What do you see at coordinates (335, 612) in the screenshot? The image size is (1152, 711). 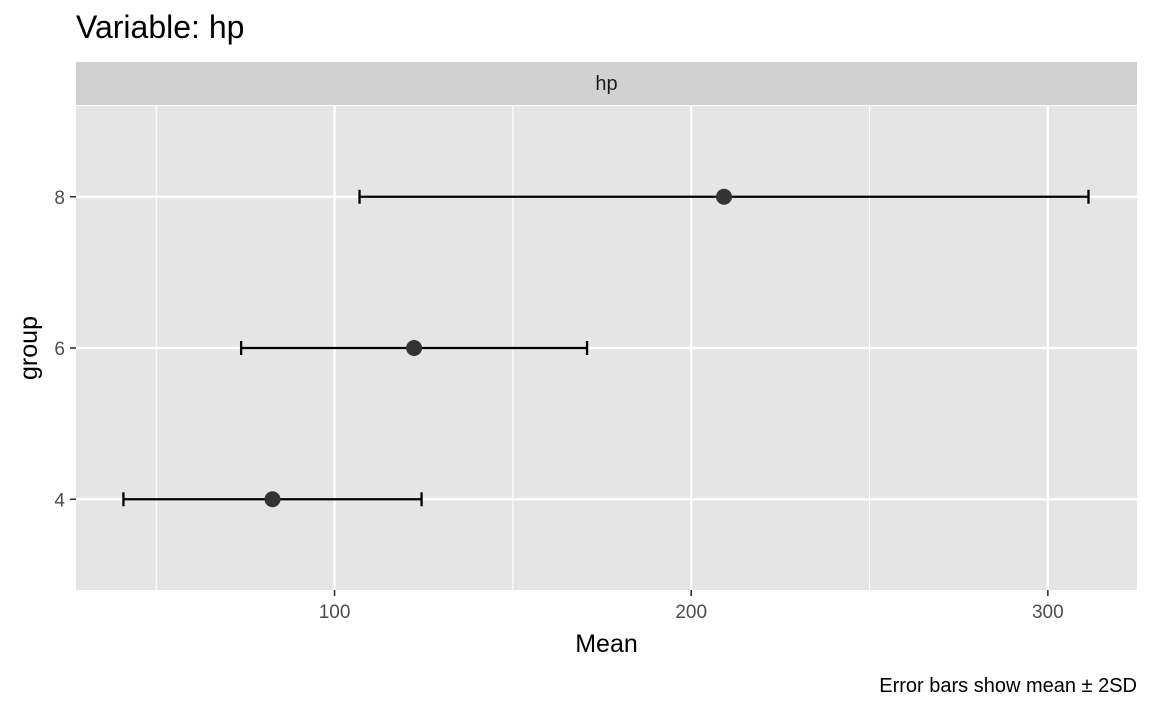 I see `x-tick-label: 100` at bounding box center [335, 612].